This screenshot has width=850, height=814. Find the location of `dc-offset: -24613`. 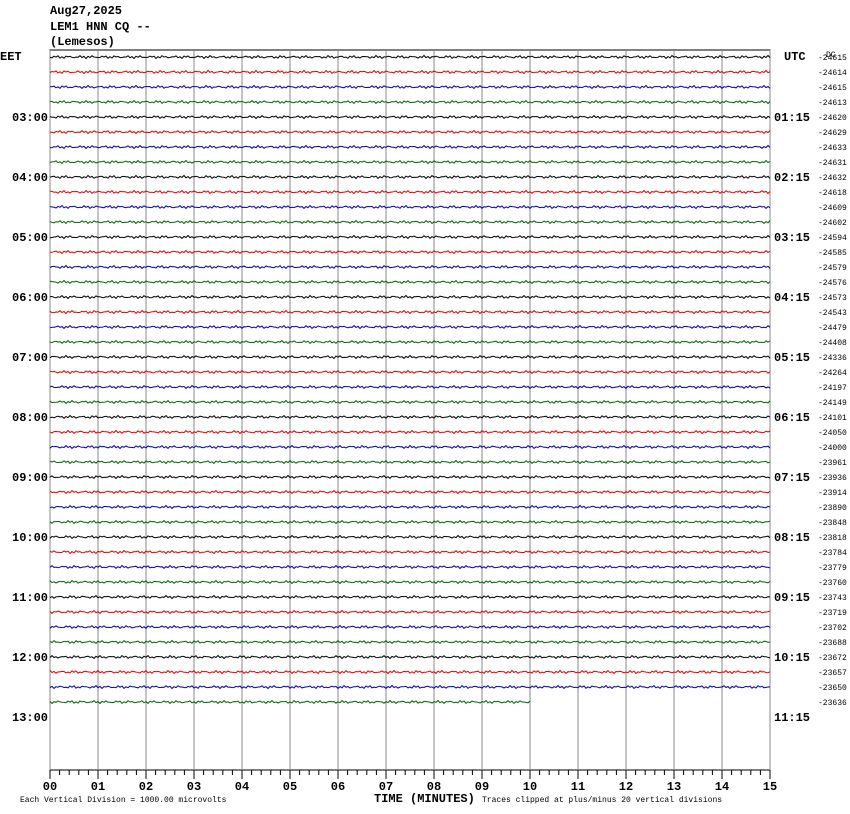

dc-offset: -24613 is located at coordinates (832, 103).